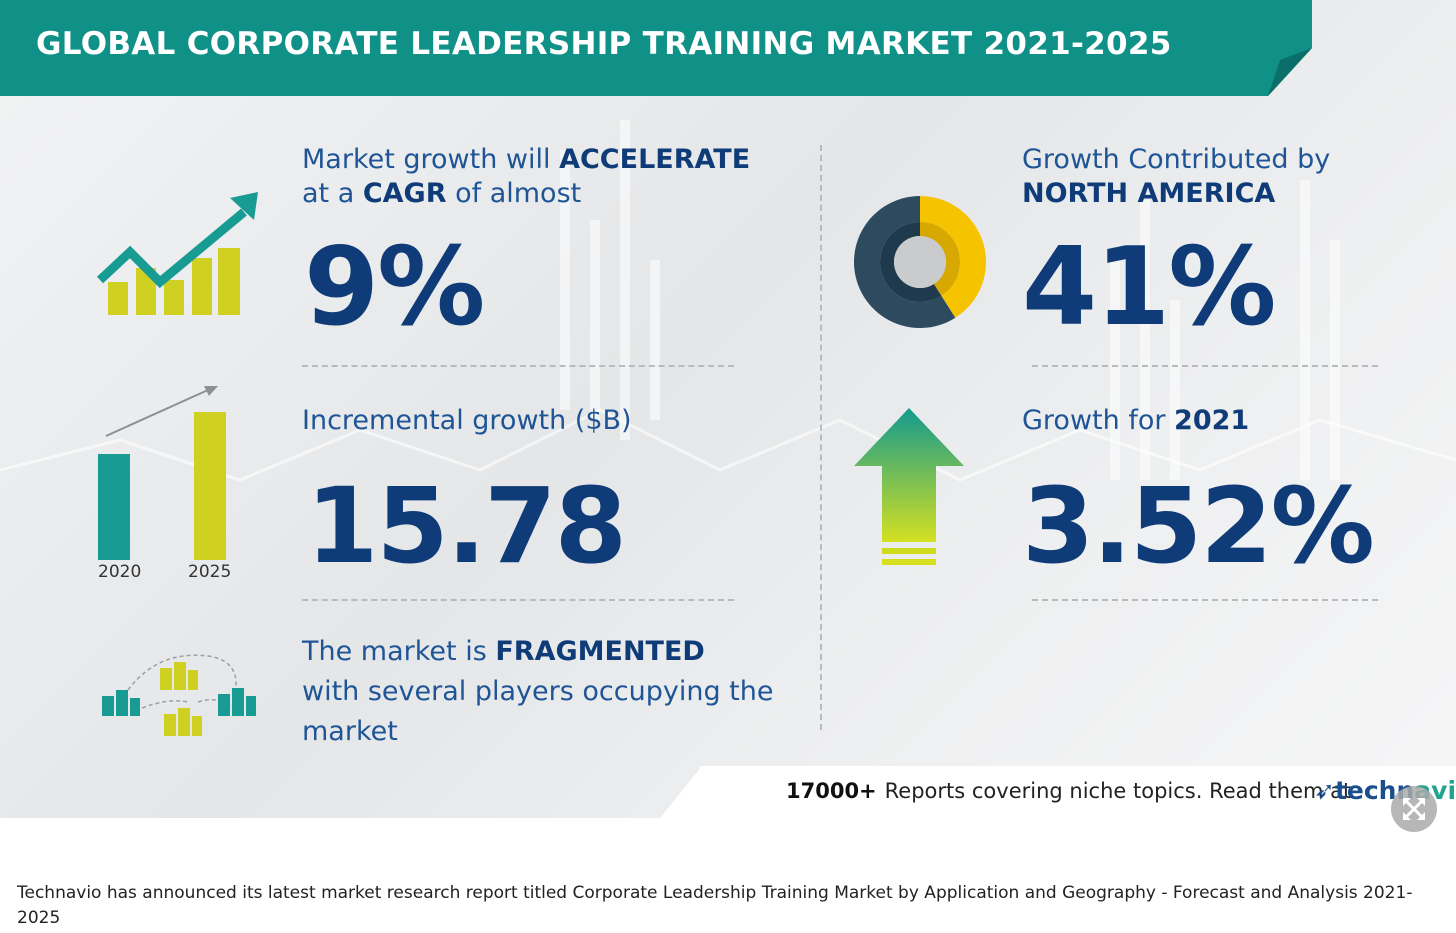 This screenshot has height=933, width=1456. Describe the element at coordinates (600, 651) in the screenshot. I see `fragmented-label: FRAGMENTED` at that location.